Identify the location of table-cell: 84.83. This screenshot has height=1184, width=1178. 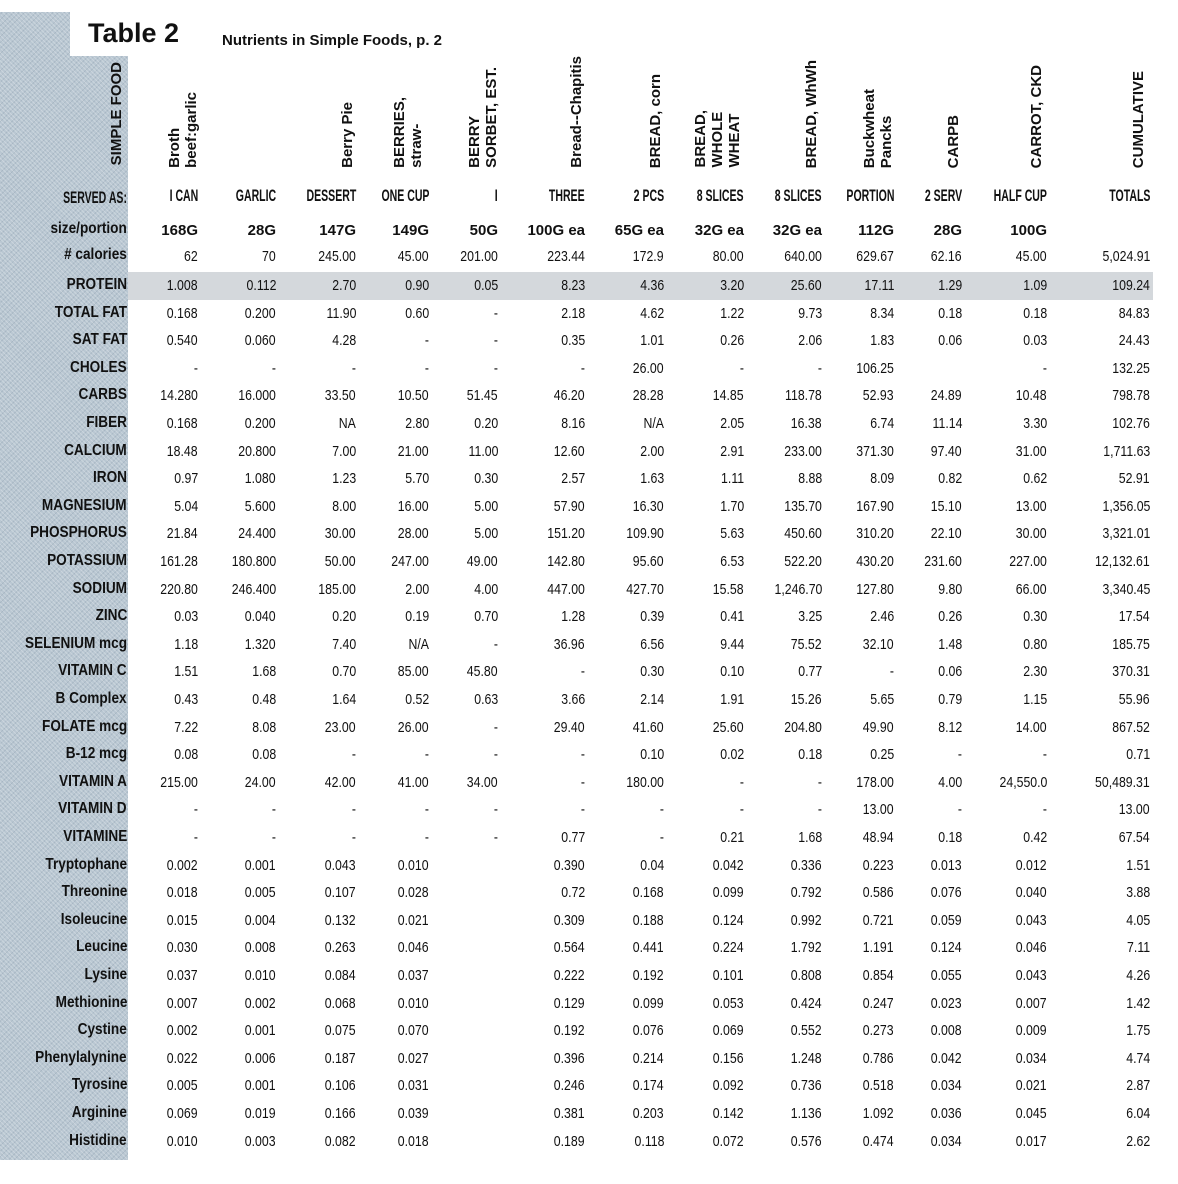
(1134, 313).